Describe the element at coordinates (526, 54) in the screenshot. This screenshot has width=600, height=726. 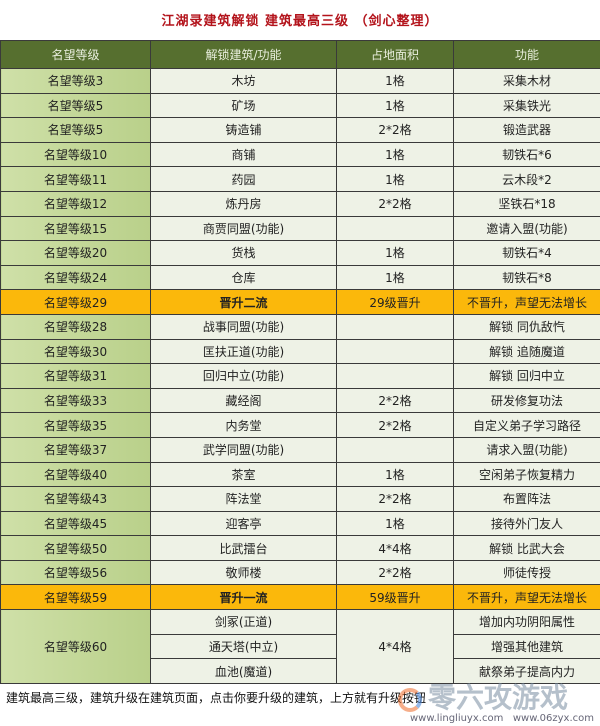
I see `header-function: 功能` at that location.